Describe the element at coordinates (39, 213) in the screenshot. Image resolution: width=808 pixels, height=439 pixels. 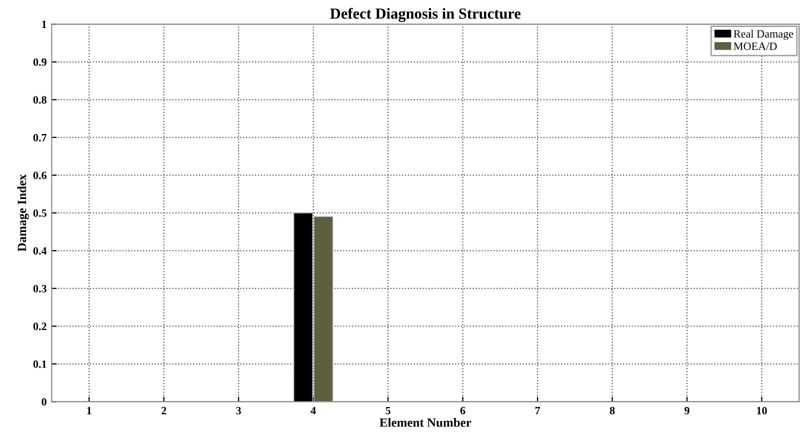
I see `y-tick-label: 0.5` at that location.